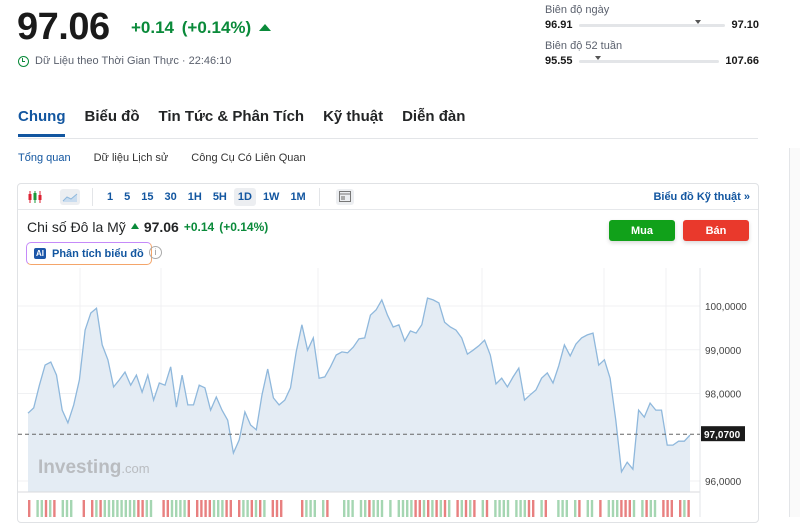 The height and width of the screenshot is (523, 800). Describe the element at coordinates (244, 196) in the screenshot. I see `timeframe-1D: 1D` at that location.